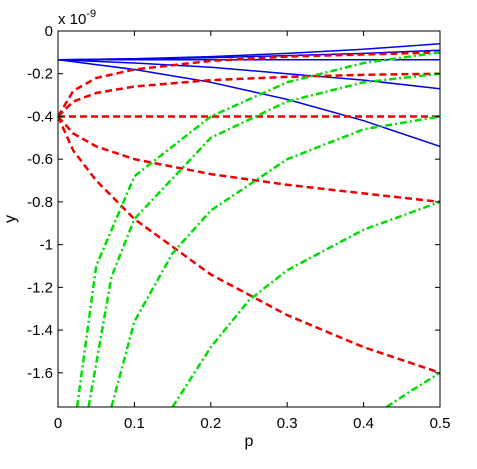  What do you see at coordinates (77, 18) in the screenshot?
I see `y-multiplier-label: x 10-9` at bounding box center [77, 18].